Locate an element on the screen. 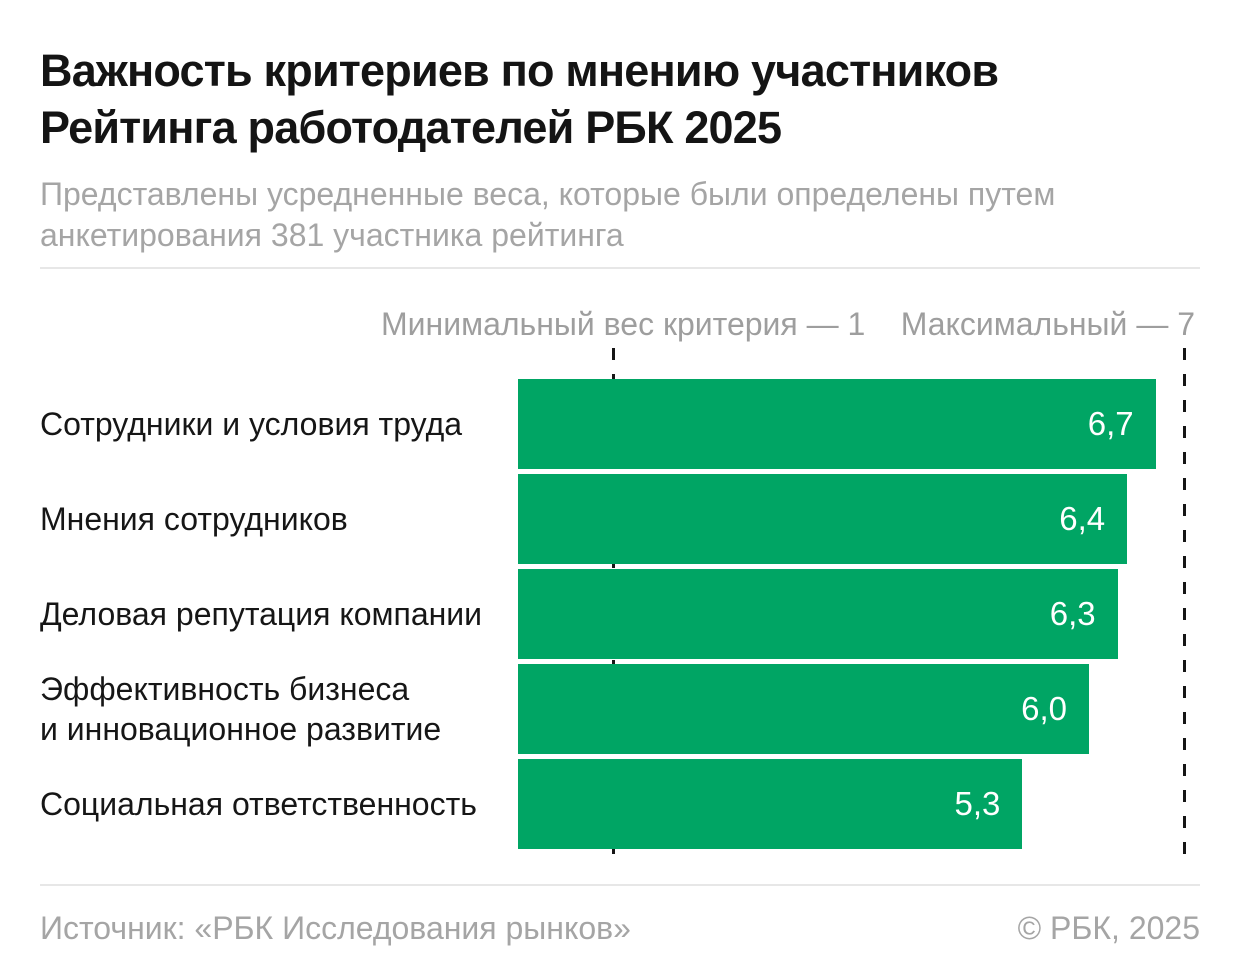  value-bar: 6,7 is located at coordinates (837, 423).